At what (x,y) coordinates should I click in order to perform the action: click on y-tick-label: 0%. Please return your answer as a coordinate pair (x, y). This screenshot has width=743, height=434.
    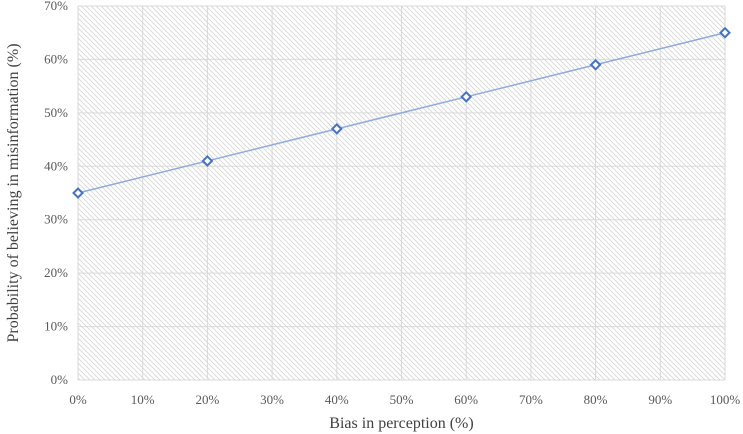
    Looking at the image, I should click on (60, 379).